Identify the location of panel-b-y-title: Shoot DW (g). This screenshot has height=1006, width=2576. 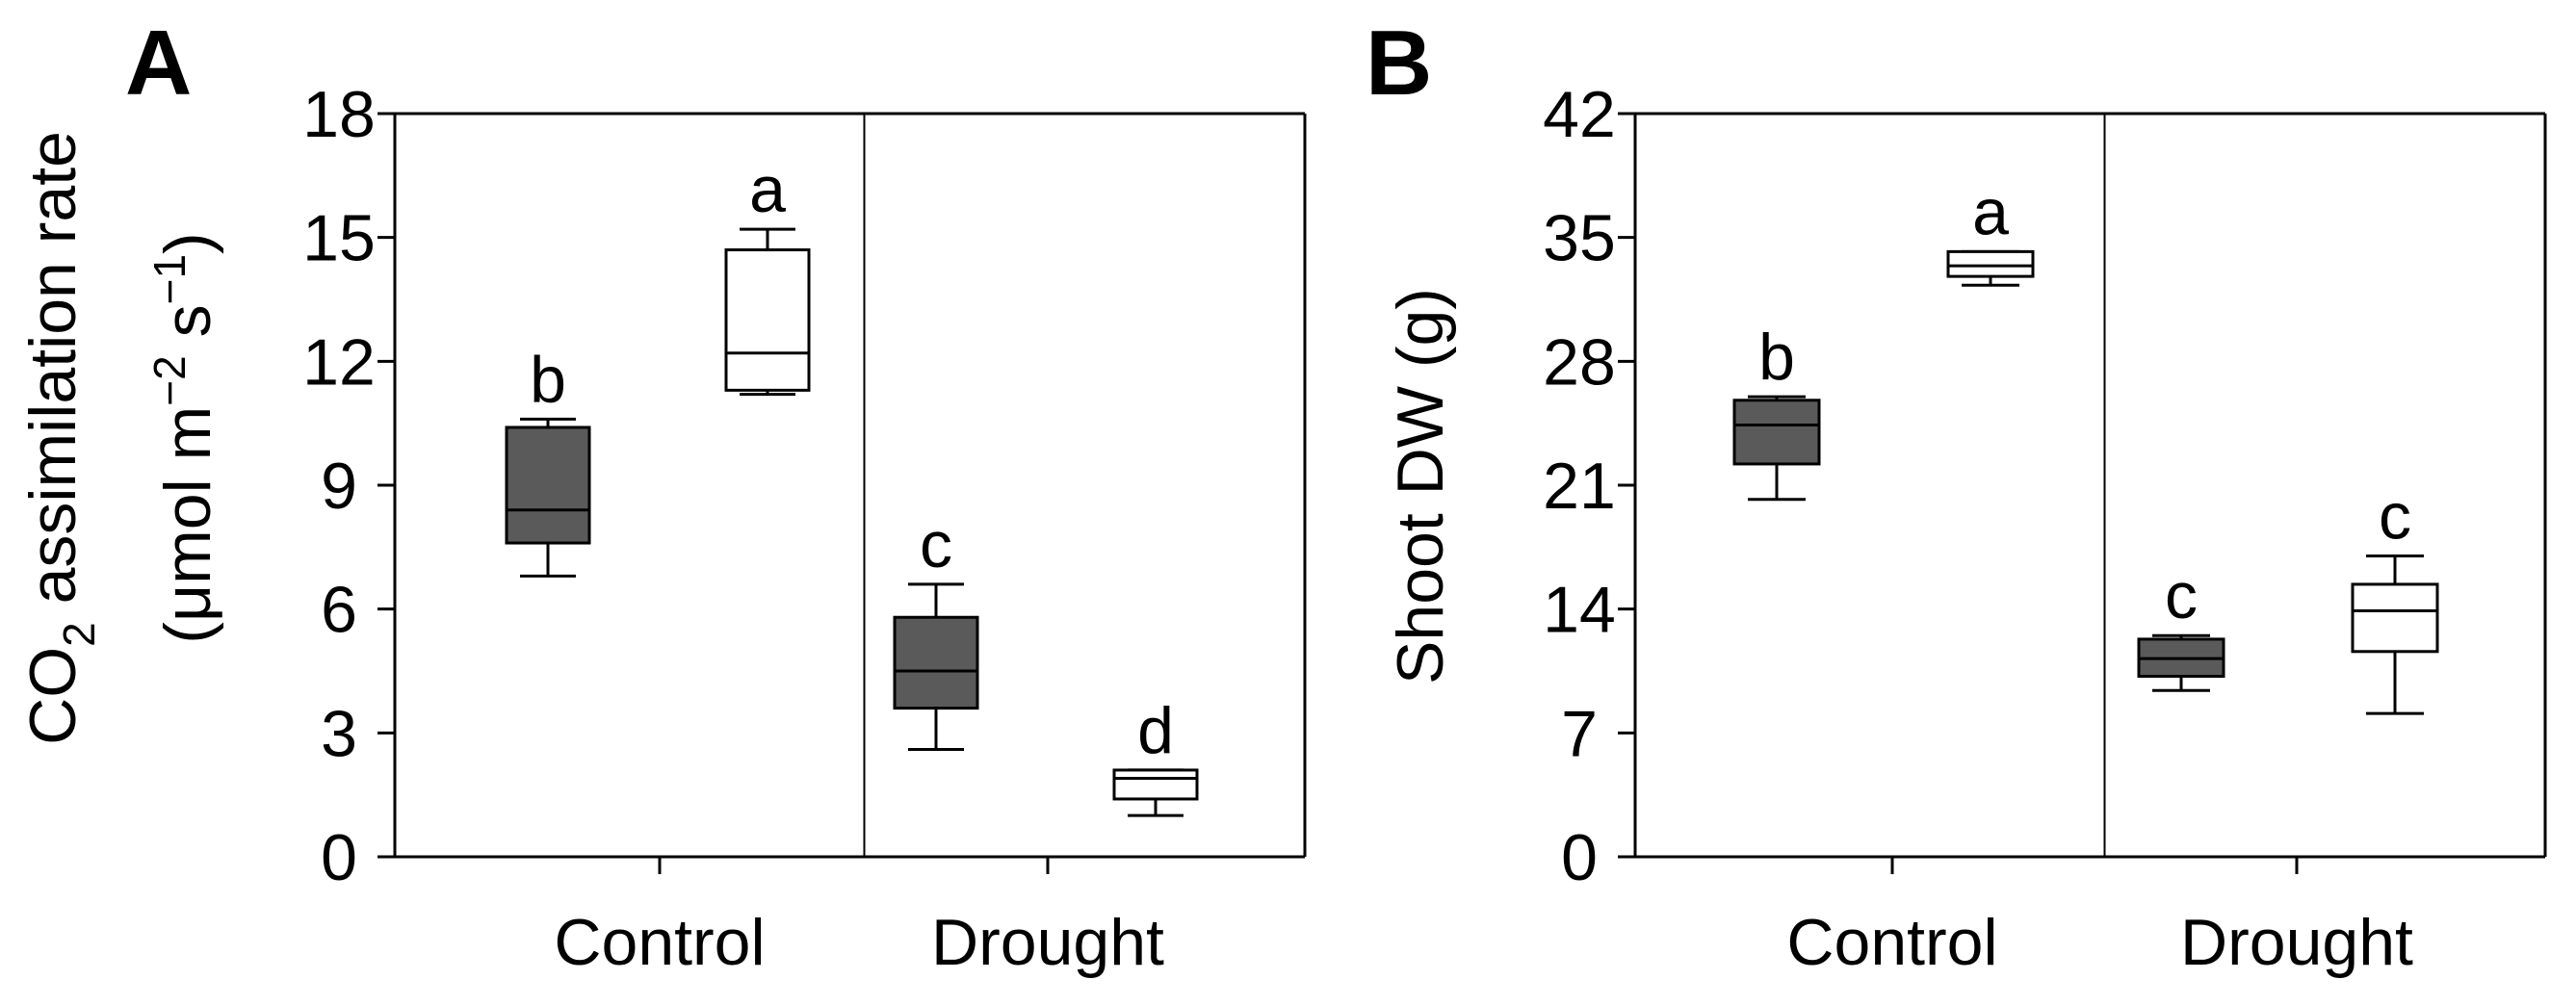
(1420, 486).